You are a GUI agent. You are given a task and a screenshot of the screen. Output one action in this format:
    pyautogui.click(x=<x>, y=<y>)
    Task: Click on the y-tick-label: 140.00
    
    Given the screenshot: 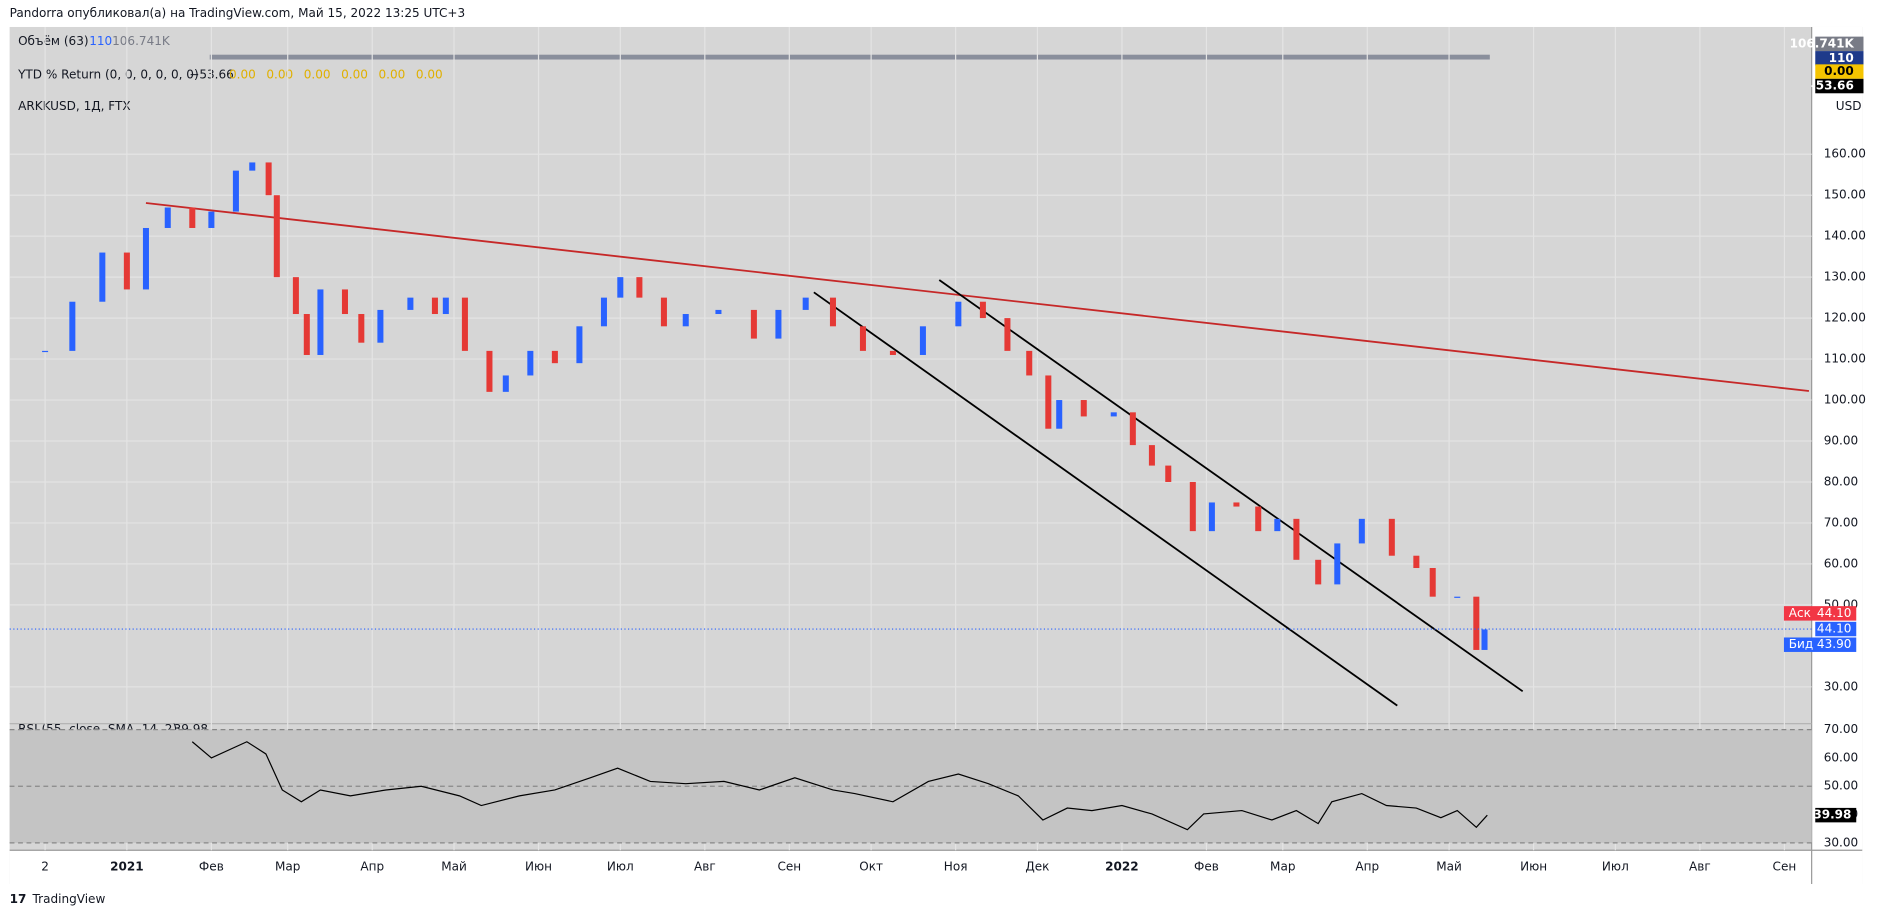 What is the action you would take?
    pyautogui.click(x=1845, y=236)
    